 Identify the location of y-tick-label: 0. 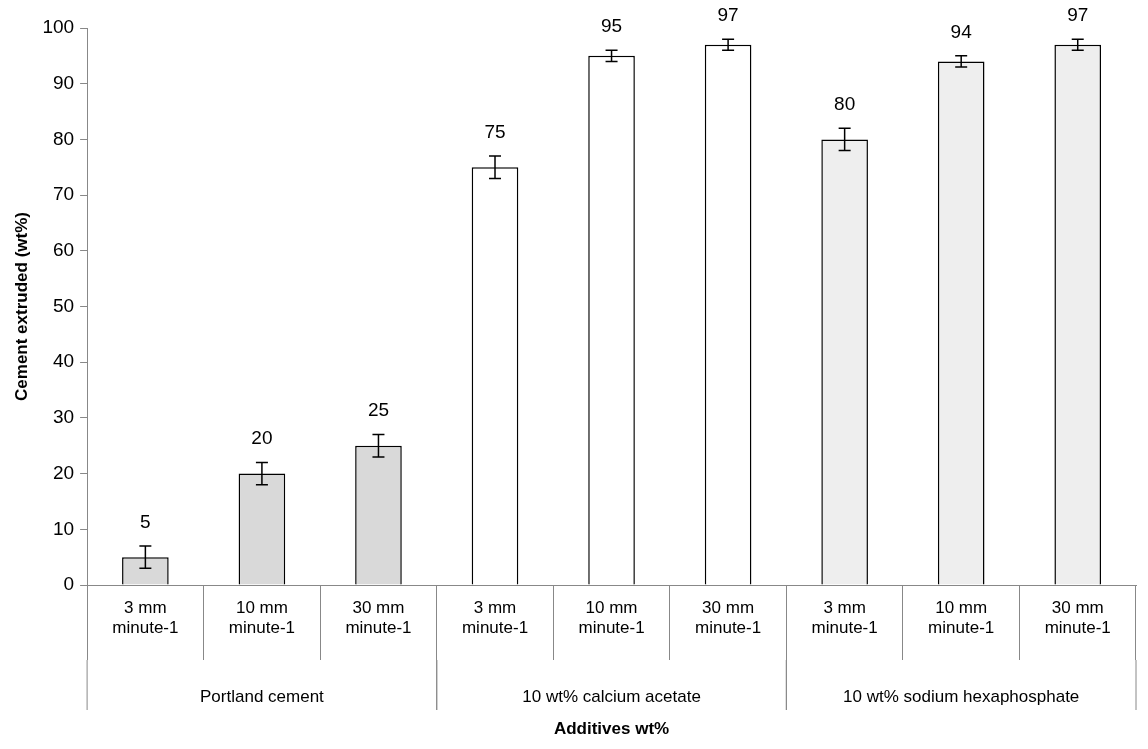
(69, 584).